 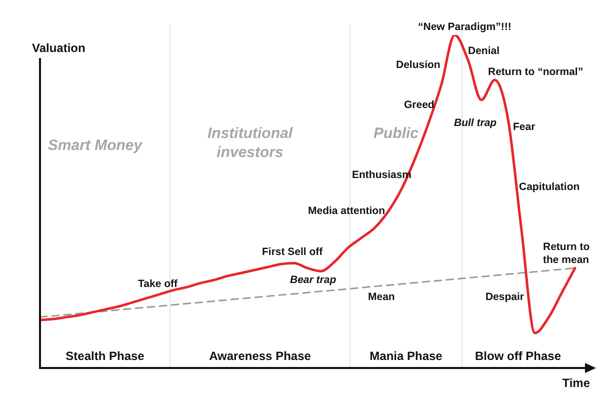 I want to click on annotation: Stealth Phase, so click(x=105, y=356).